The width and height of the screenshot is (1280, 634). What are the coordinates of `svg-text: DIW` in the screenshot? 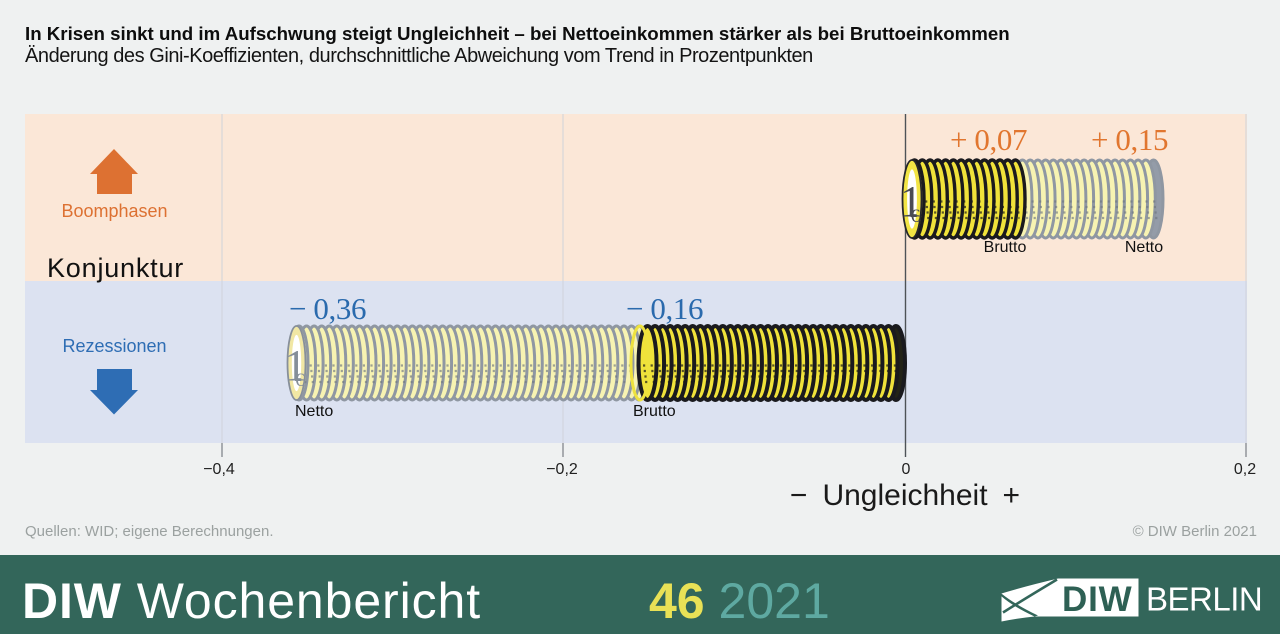 It's located at (1097, 599).